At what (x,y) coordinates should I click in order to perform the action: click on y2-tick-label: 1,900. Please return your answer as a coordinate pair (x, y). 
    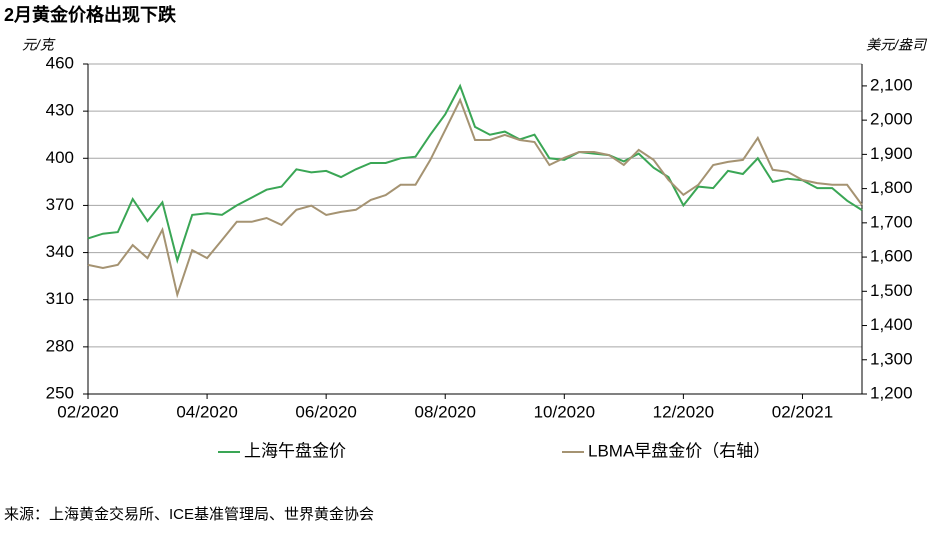
    Looking at the image, I should click on (891, 153).